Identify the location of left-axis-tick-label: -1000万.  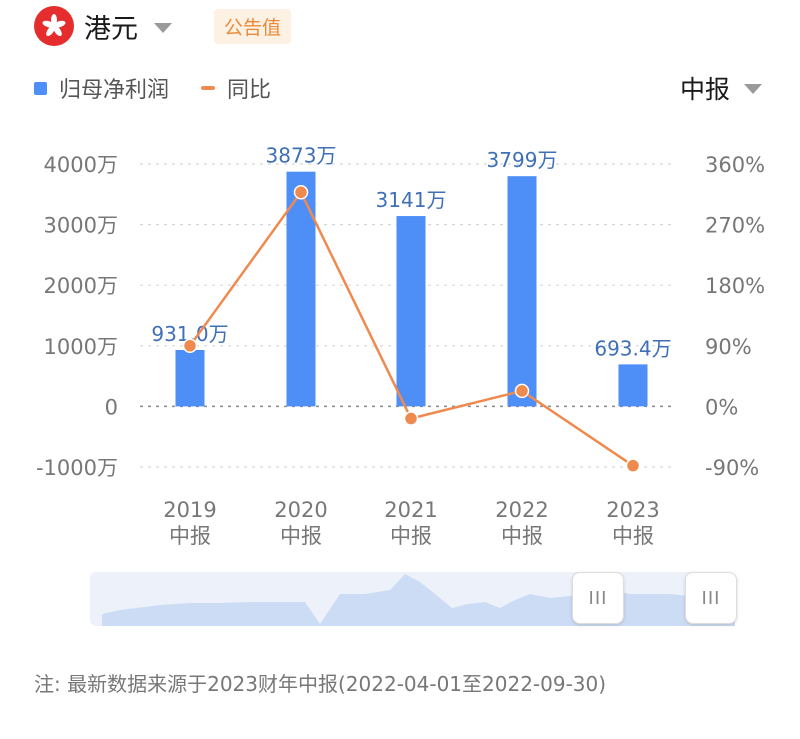
(77, 468).